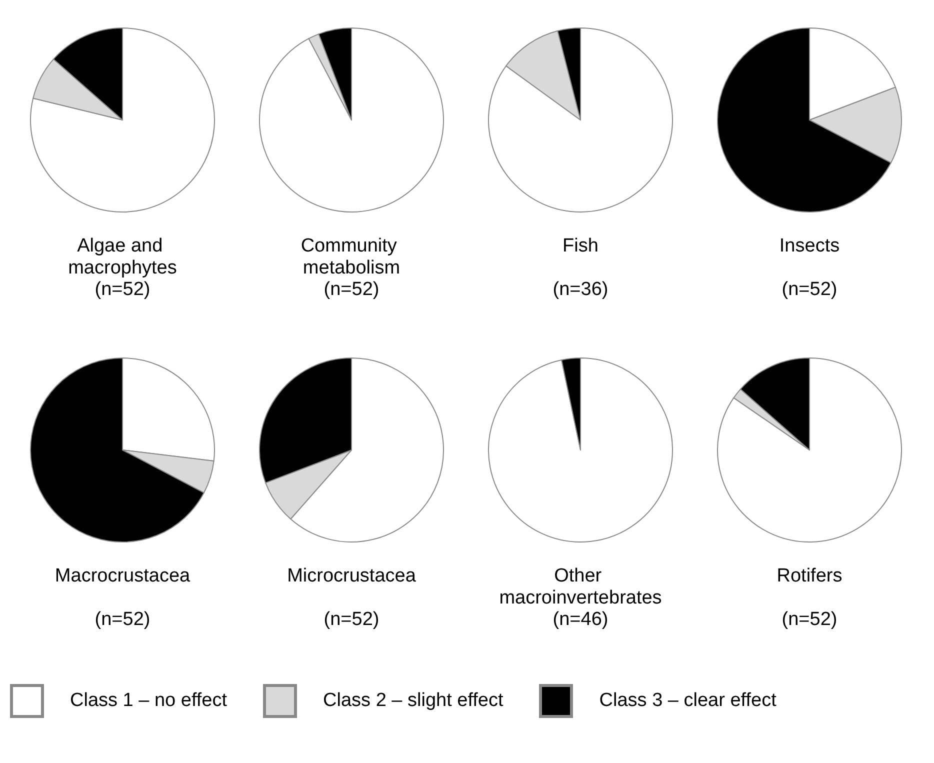 This screenshot has height=763, width=934. What do you see at coordinates (580, 587) in the screenshot?
I see `text: Other macroinvertebrates` at bounding box center [580, 587].